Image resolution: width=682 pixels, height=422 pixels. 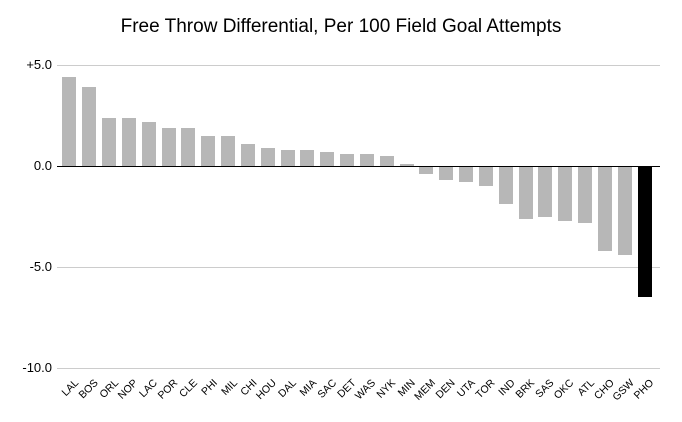 I want to click on y-axis-tick-label: 0.0, so click(x=42, y=165).